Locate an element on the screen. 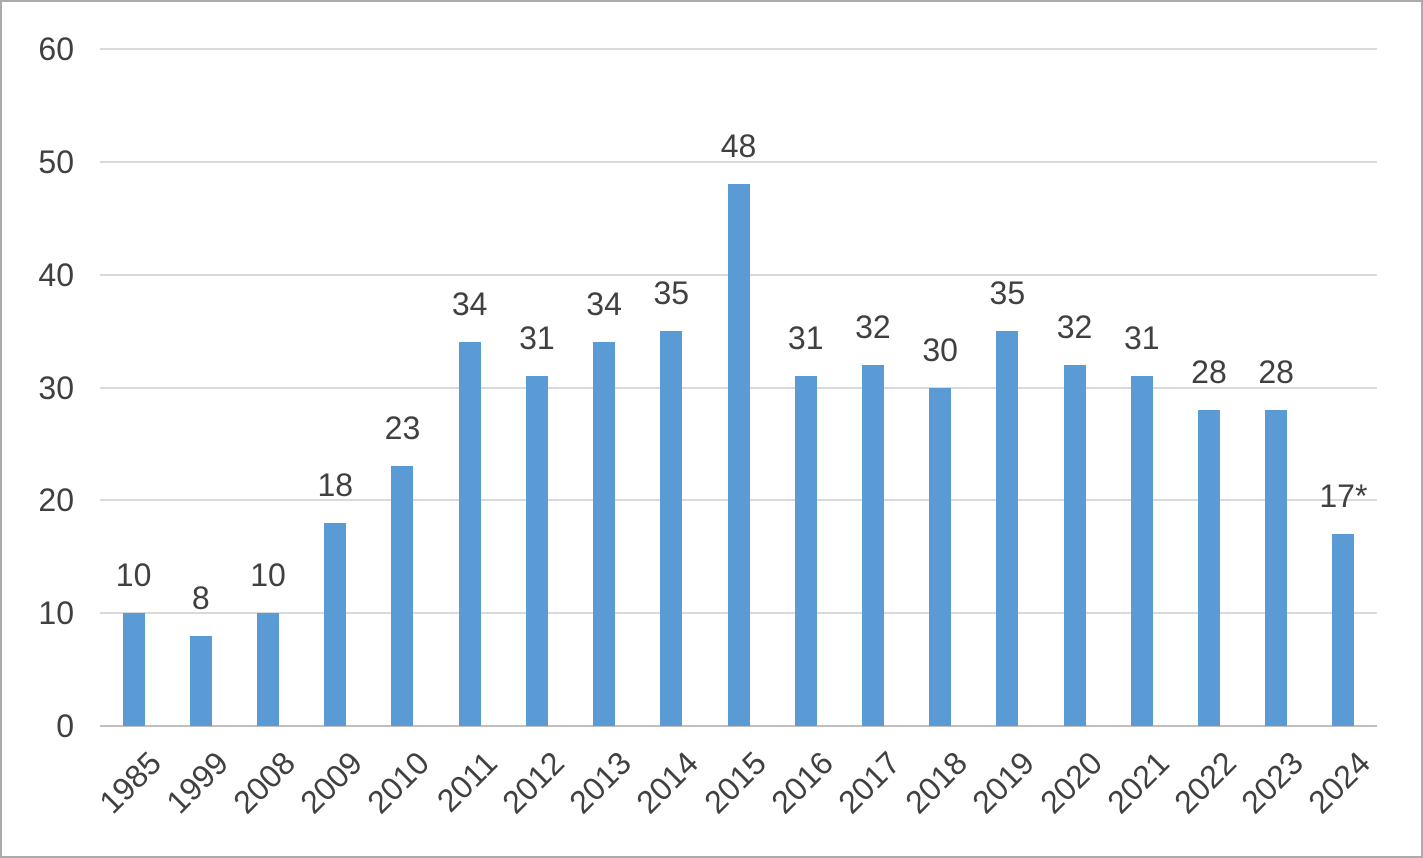 This screenshot has width=1423, height=858. bar-value-label: 17* is located at coordinates (1343, 496).